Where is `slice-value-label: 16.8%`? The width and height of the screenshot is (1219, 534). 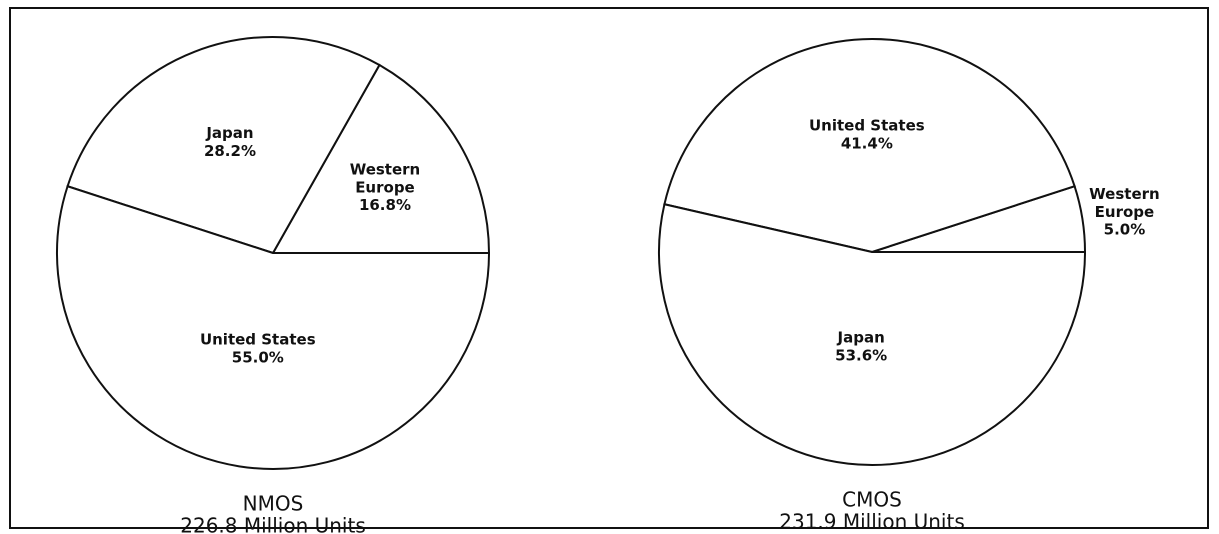
slice-value-label: 16.8% is located at coordinates (385, 205).